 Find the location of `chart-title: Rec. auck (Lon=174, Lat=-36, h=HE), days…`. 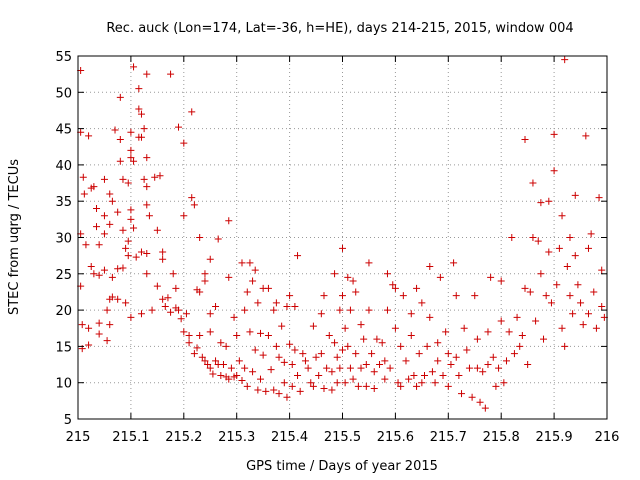

chart-title: Rec. auck (Lon=174, Lat=-36, h=HE), days… is located at coordinates (339, 28).